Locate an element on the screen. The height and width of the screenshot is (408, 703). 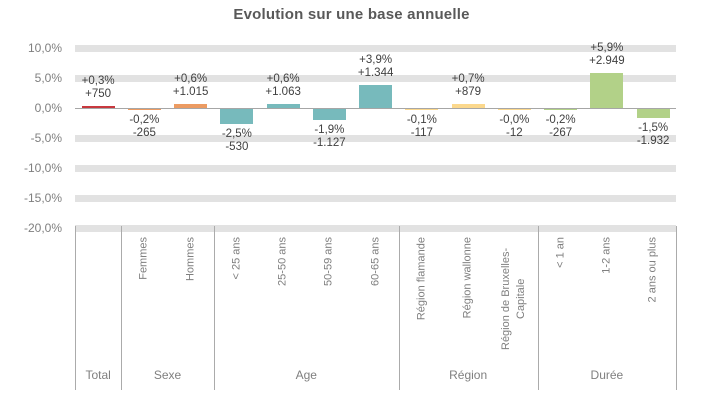
y-axis-tick-label: -20,0% is located at coordinates (42, 228).